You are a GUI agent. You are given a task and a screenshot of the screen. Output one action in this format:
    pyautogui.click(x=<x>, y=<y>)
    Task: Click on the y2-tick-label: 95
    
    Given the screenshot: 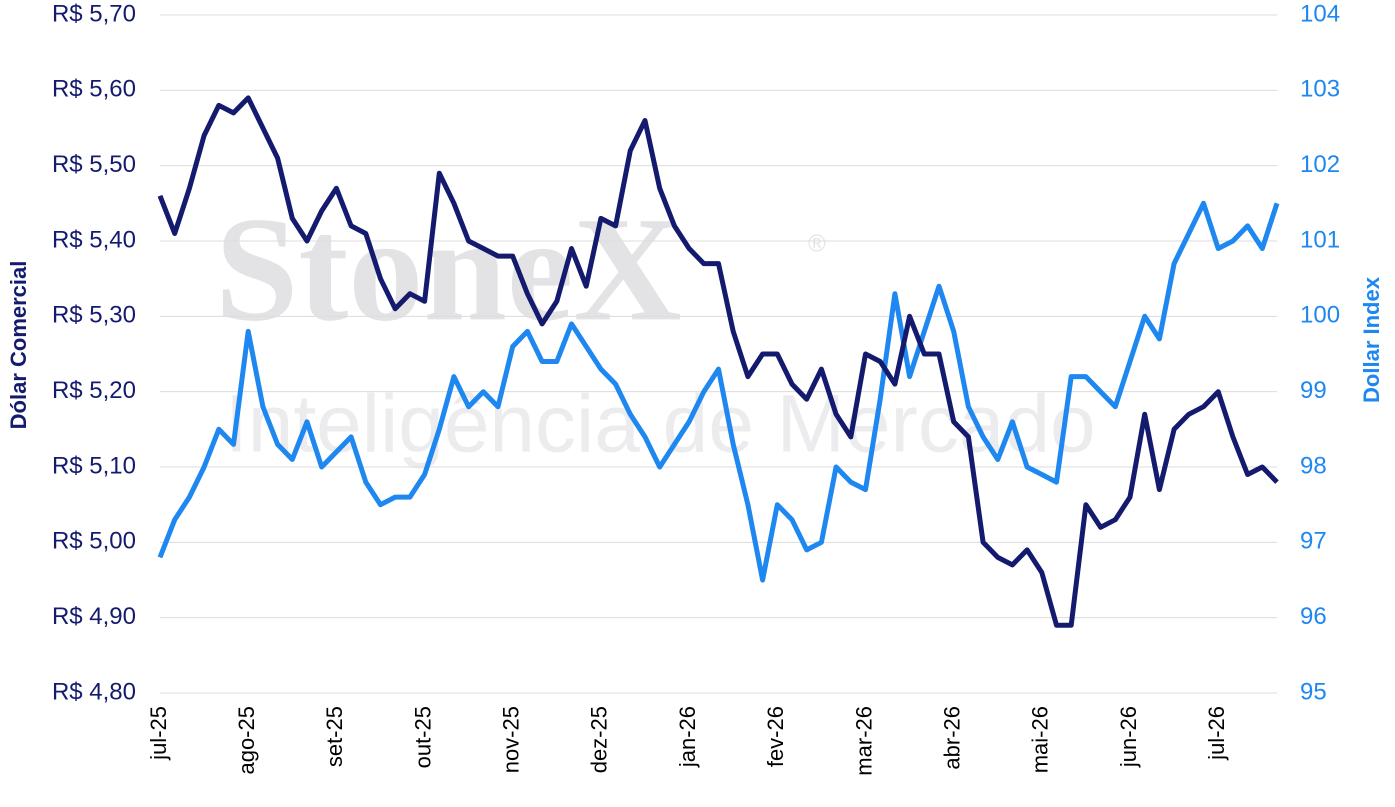 What is the action you would take?
    pyautogui.click(x=1313, y=691)
    